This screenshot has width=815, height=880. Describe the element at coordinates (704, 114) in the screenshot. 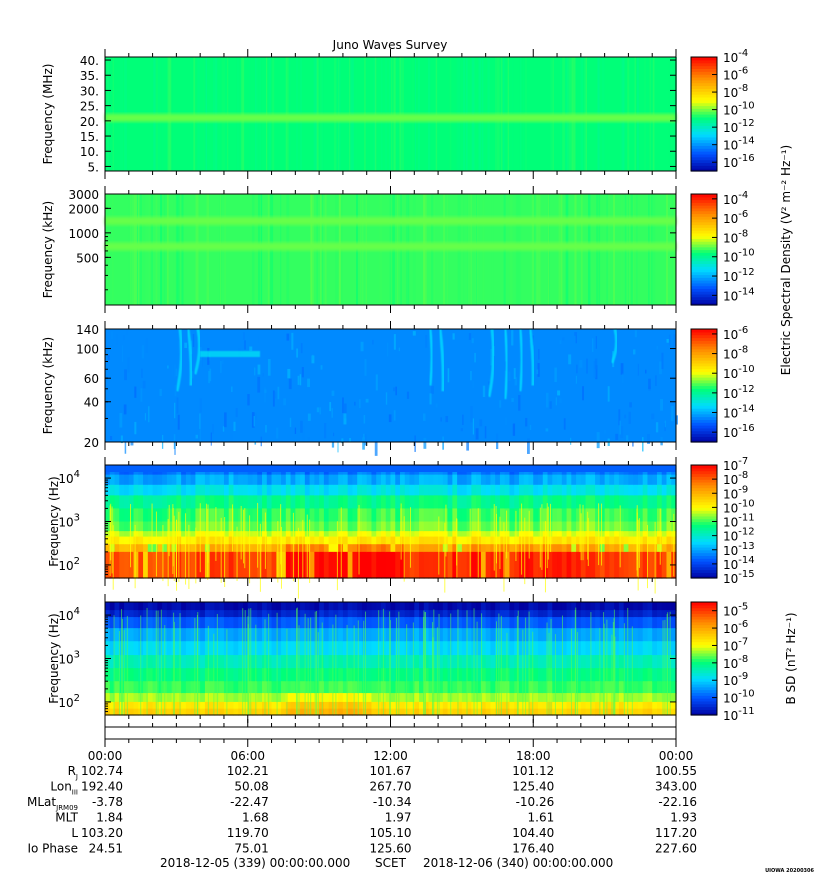

I see `colorbar-frame` at that location.